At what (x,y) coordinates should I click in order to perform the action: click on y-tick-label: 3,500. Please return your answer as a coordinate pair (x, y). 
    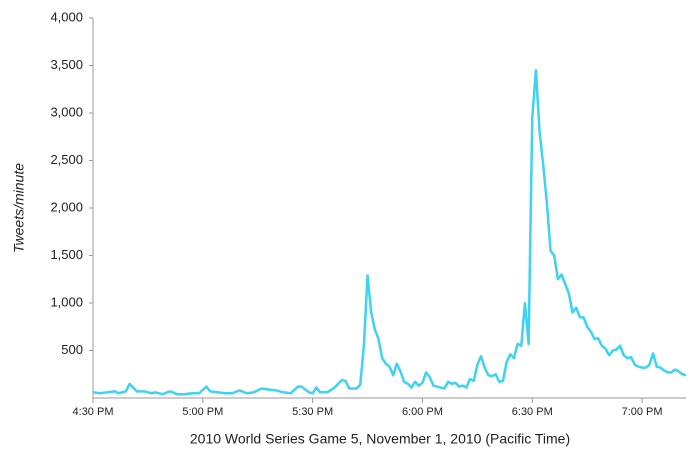
    Looking at the image, I should click on (66, 64).